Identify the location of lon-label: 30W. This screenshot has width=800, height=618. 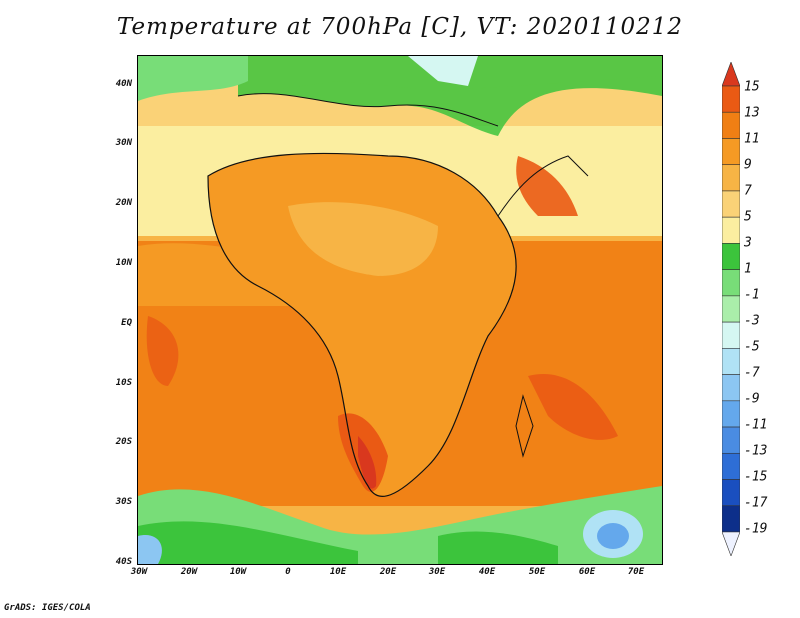
(139, 572).